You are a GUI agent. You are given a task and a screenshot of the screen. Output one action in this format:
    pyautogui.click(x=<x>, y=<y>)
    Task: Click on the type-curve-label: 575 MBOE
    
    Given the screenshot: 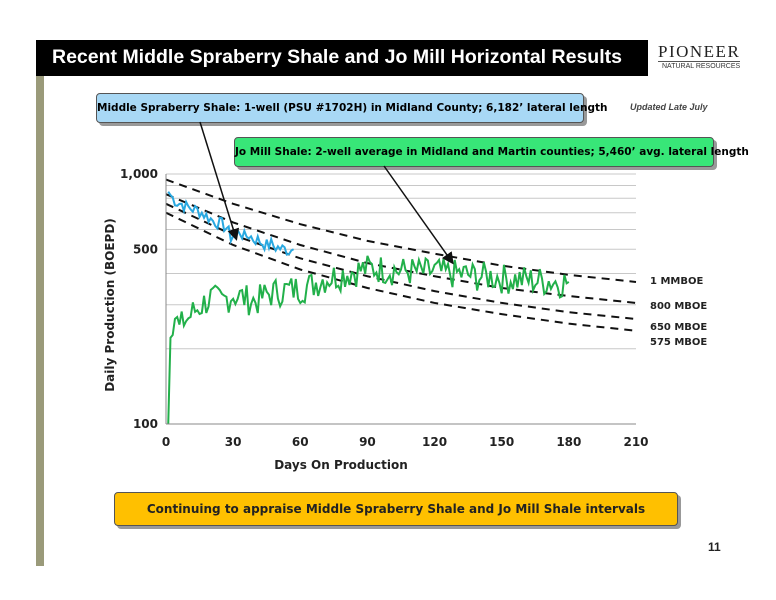 What is the action you would take?
    pyautogui.click(x=678, y=342)
    